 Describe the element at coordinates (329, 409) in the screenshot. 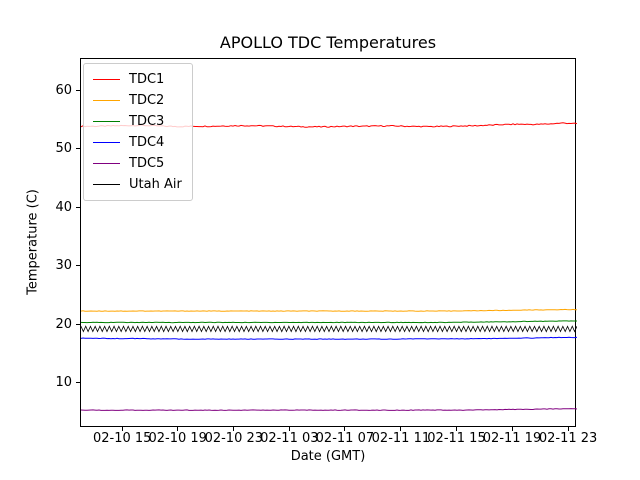

I see `series-line-tdc5` at that location.